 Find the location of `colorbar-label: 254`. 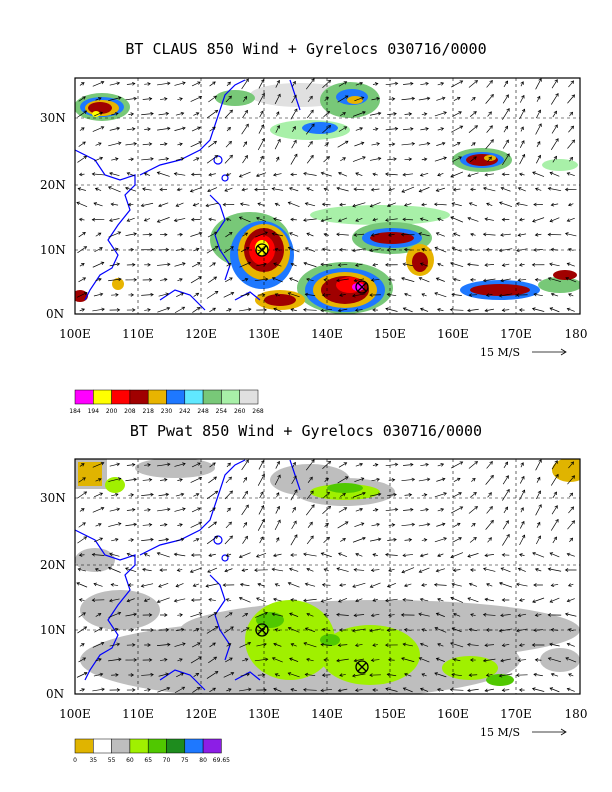

colorbar-label: 254 is located at coordinates (222, 411).